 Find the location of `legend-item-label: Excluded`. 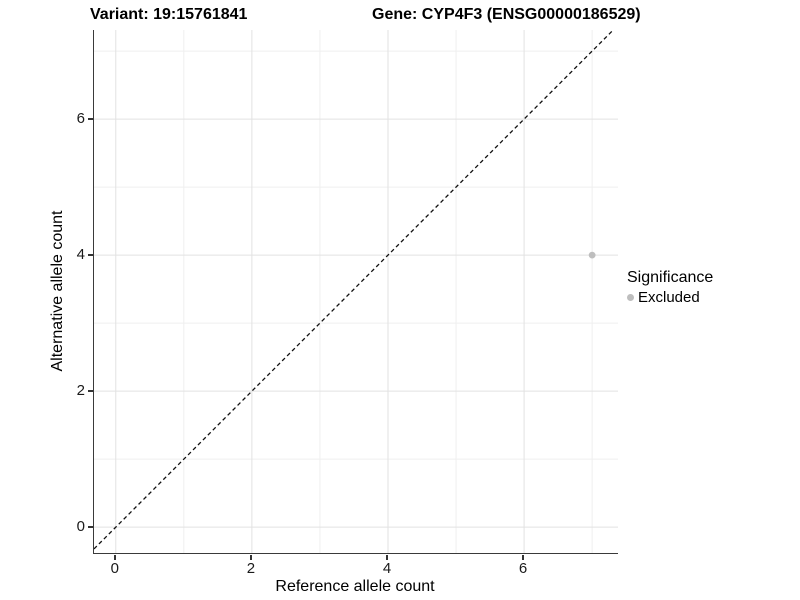

legend-item-label: Excluded is located at coordinates (669, 297).